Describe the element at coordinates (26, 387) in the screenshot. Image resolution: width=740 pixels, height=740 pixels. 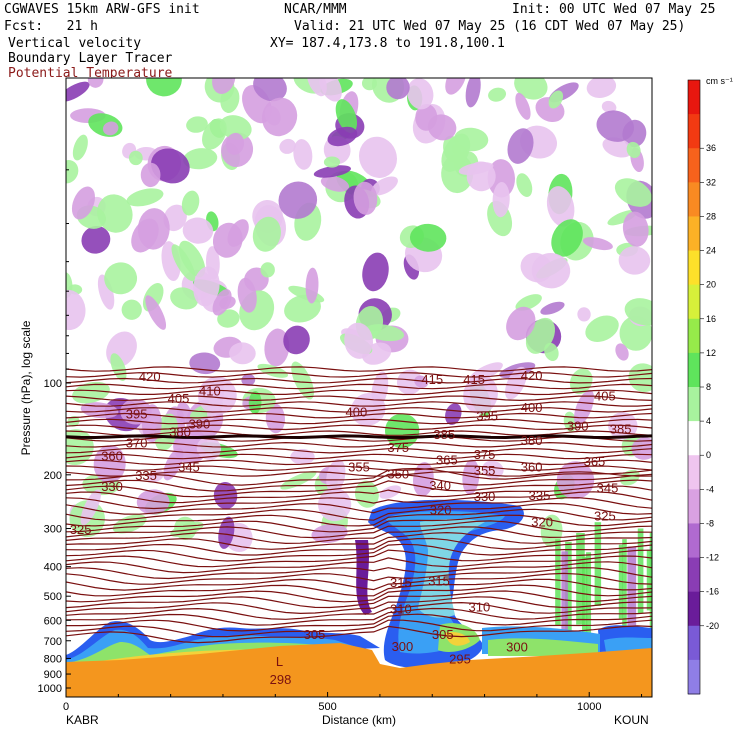
I see `y-axis-label: Pressure (hPa), log scale` at that location.